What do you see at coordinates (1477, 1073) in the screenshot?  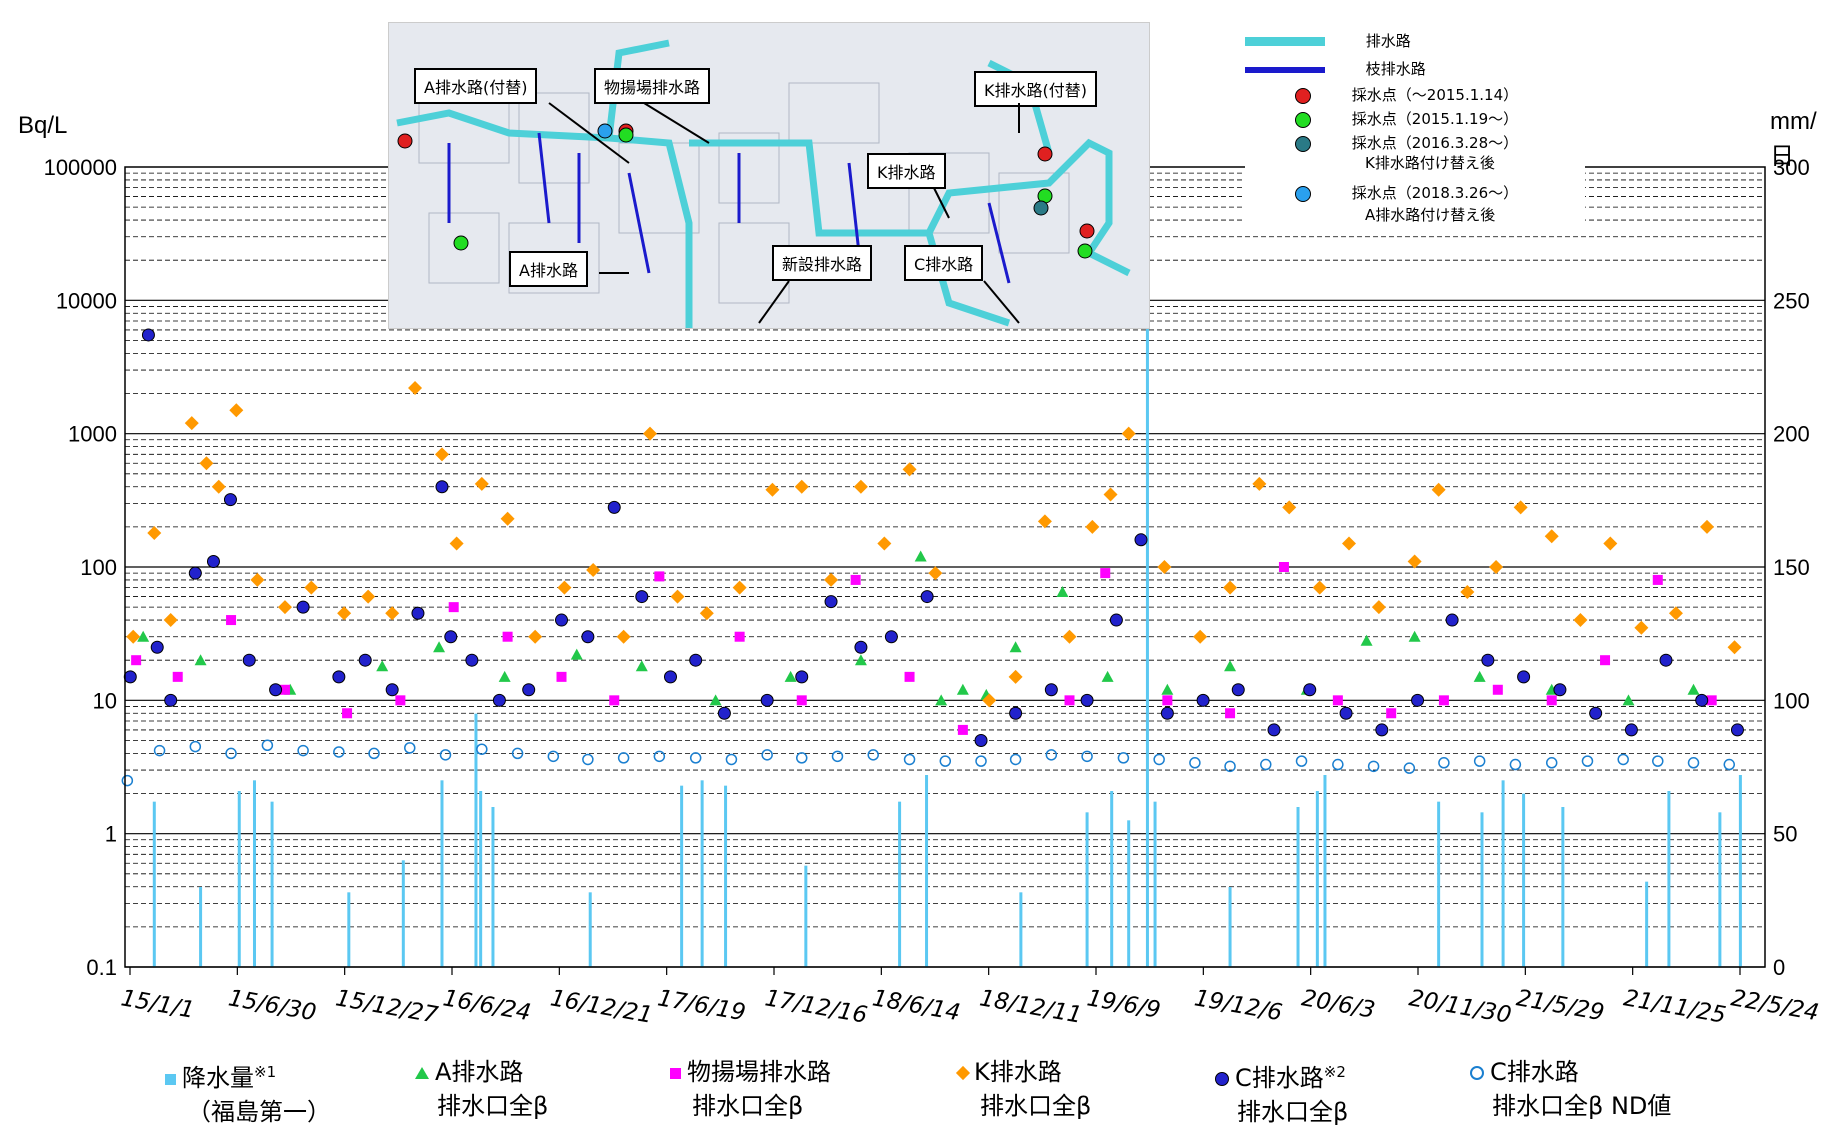 I see `c-drain-nd-open-circle-icon` at bounding box center [1477, 1073].